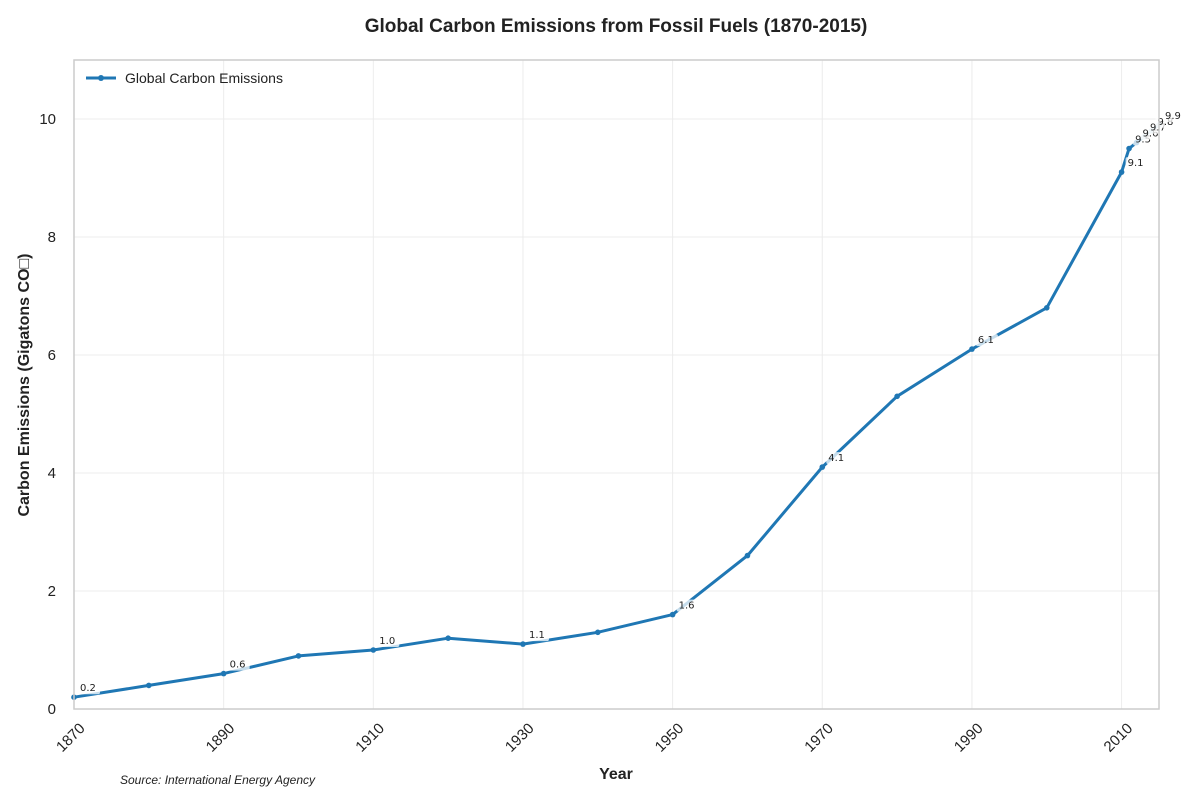  I want to click on x-axis-label: Year, so click(616, 774).